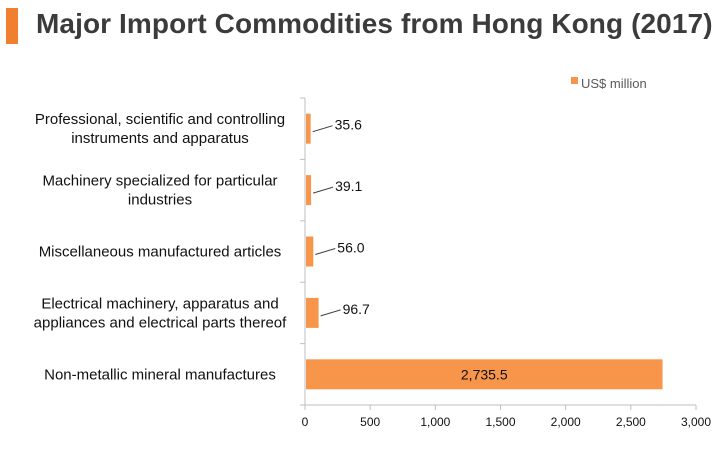 The image size is (721, 450). Describe the element at coordinates (500, 422) in the screenshot. I see `x-tick-label: 1,500` at that location.